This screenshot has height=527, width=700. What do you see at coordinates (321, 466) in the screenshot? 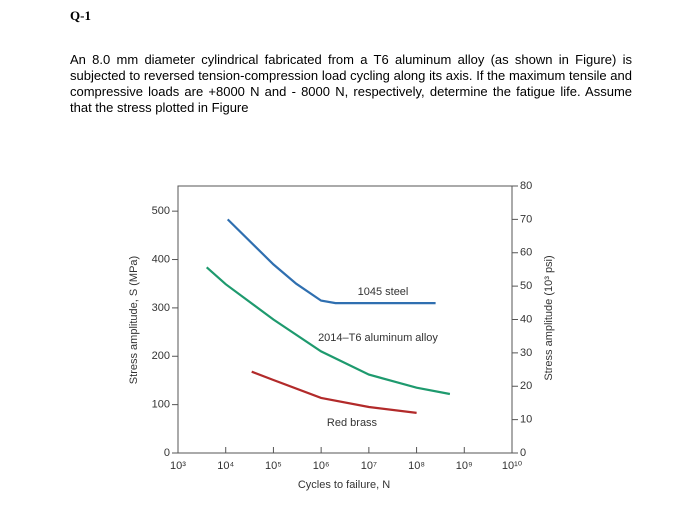
I see `x-tick-label: 10⁶` at bounding box center [321, 466].